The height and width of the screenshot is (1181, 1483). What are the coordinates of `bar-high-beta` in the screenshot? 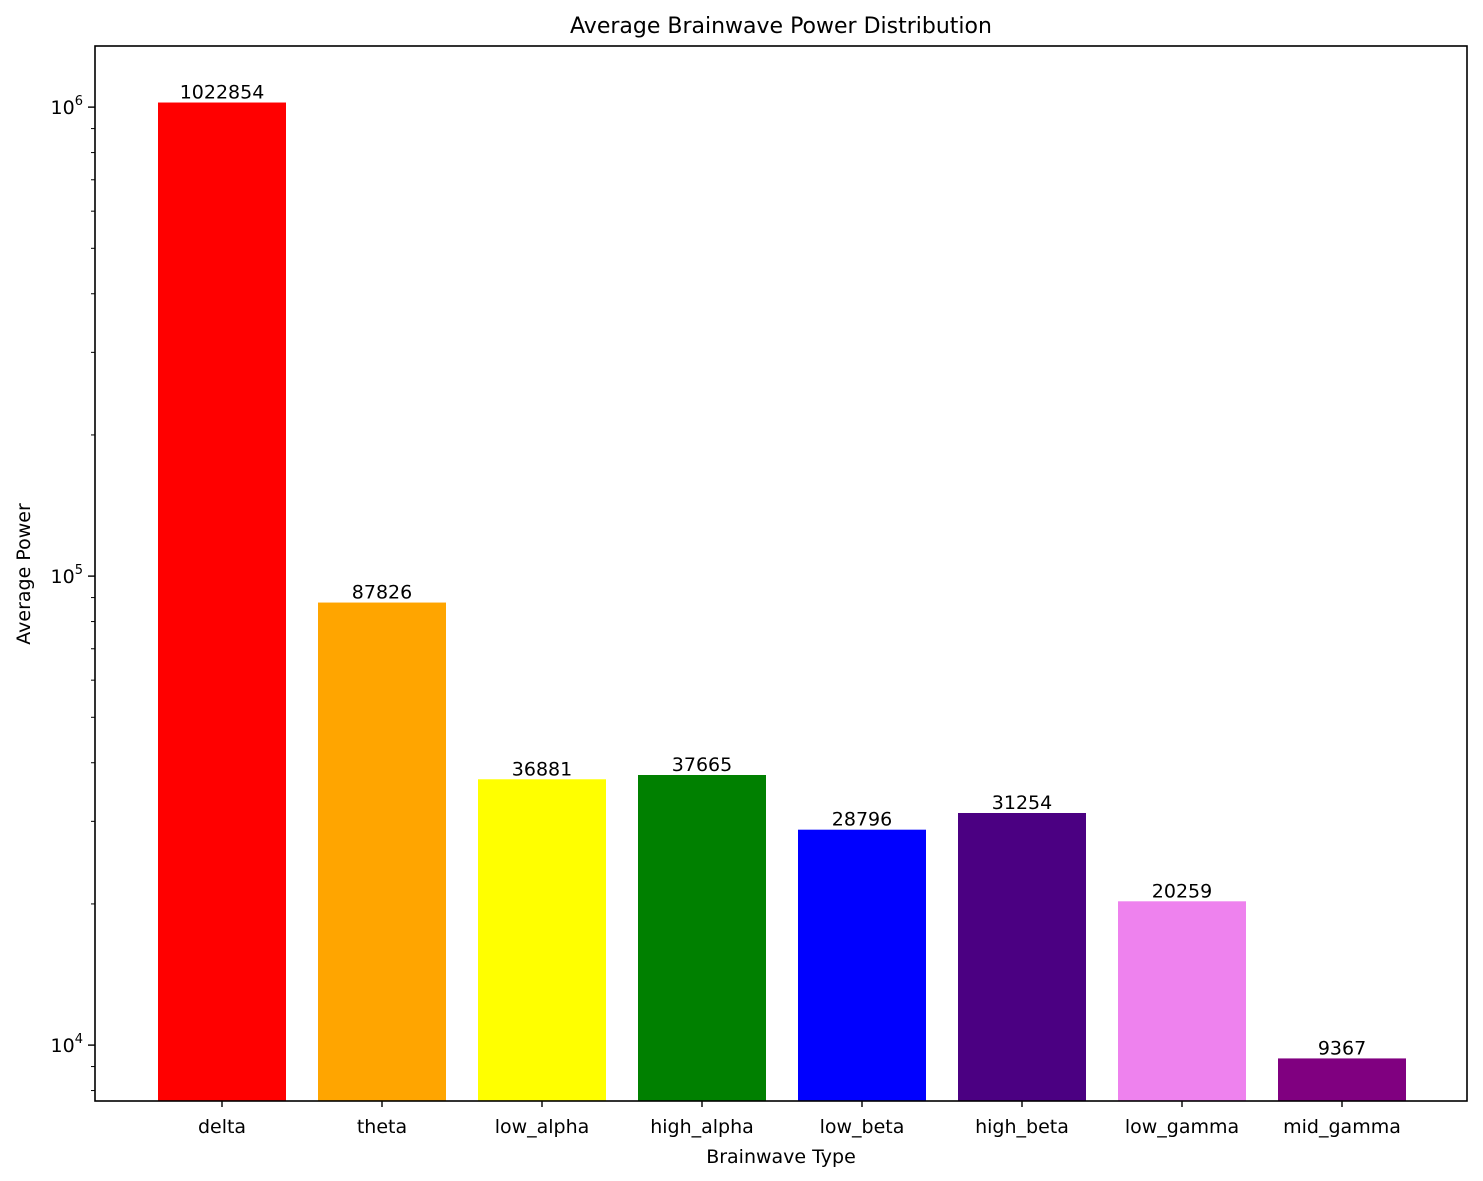 It's located at (1022, 956).